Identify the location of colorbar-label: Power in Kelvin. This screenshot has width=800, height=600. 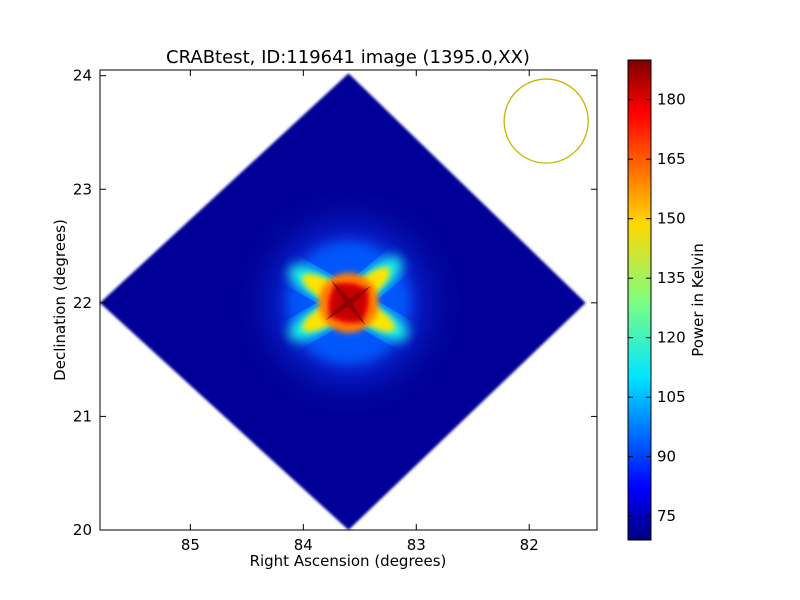
(698, 300).